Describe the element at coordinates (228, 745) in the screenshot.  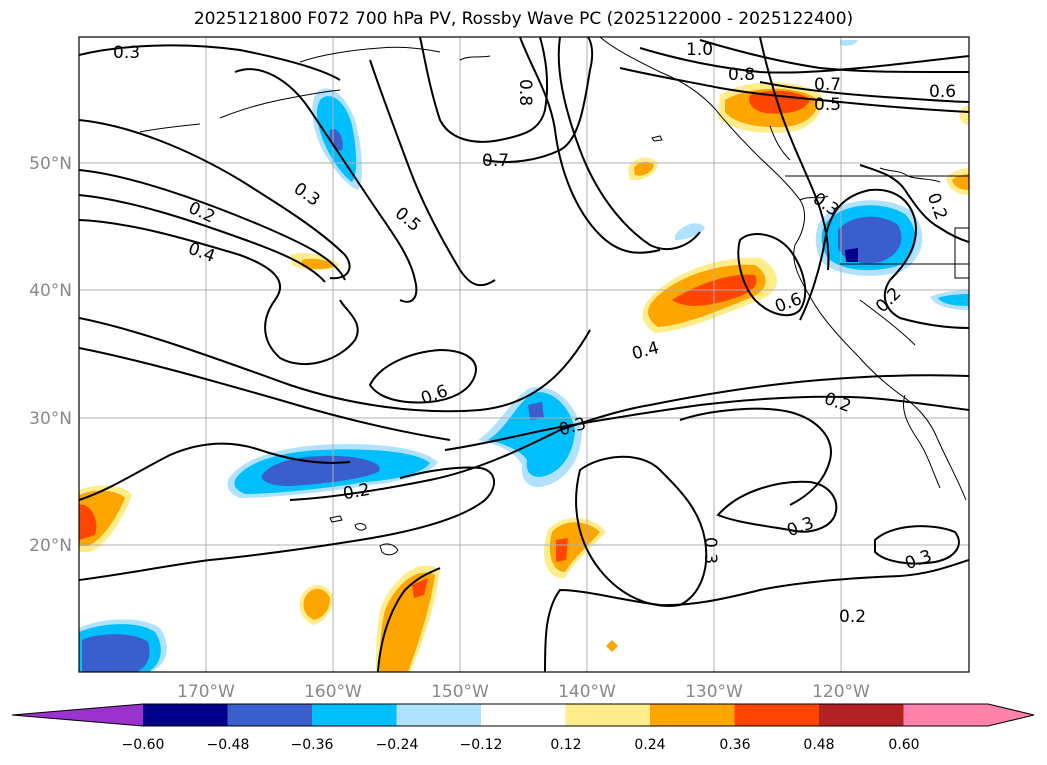
I see `colorbar-tick-label: −0.48` at that location.